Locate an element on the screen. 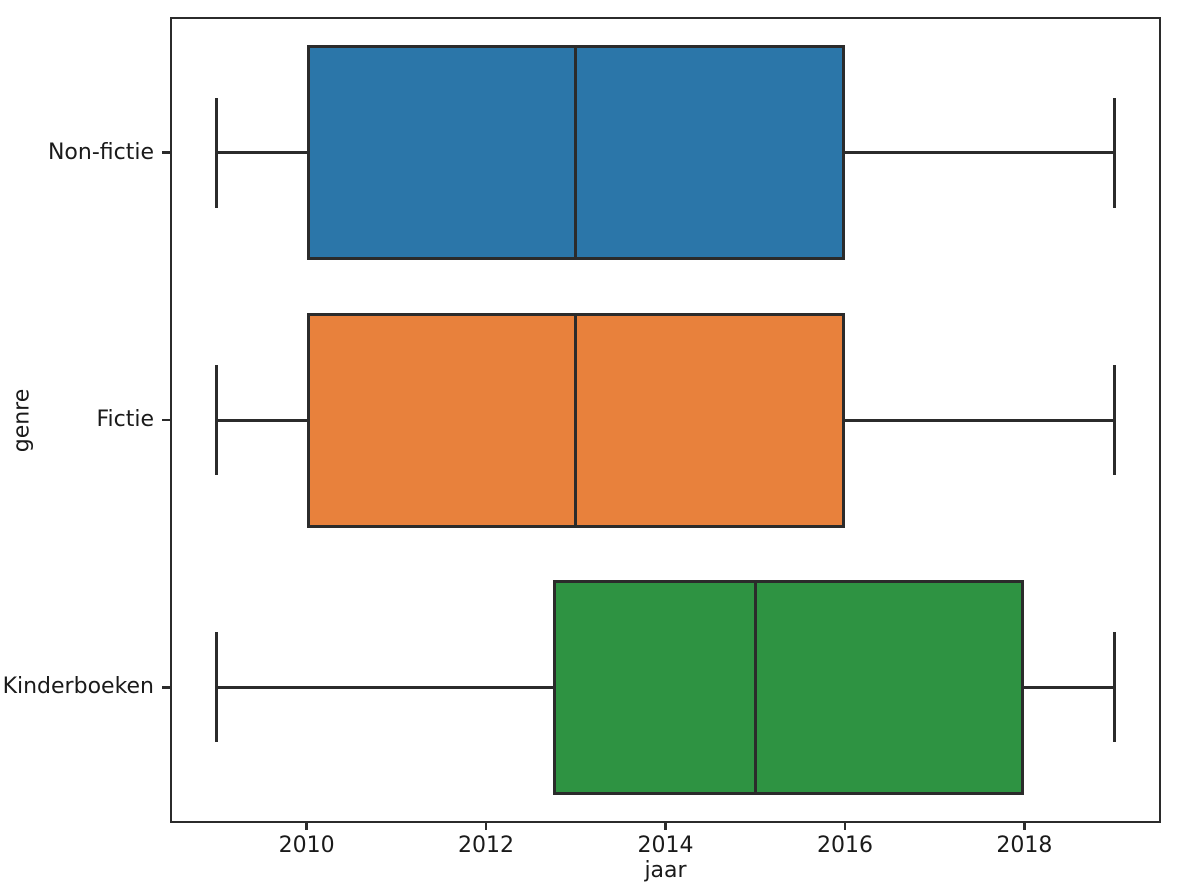 This screenshot has width=1184, height=896. x-tick-label: 2016 is located at coordinates (844, 845).